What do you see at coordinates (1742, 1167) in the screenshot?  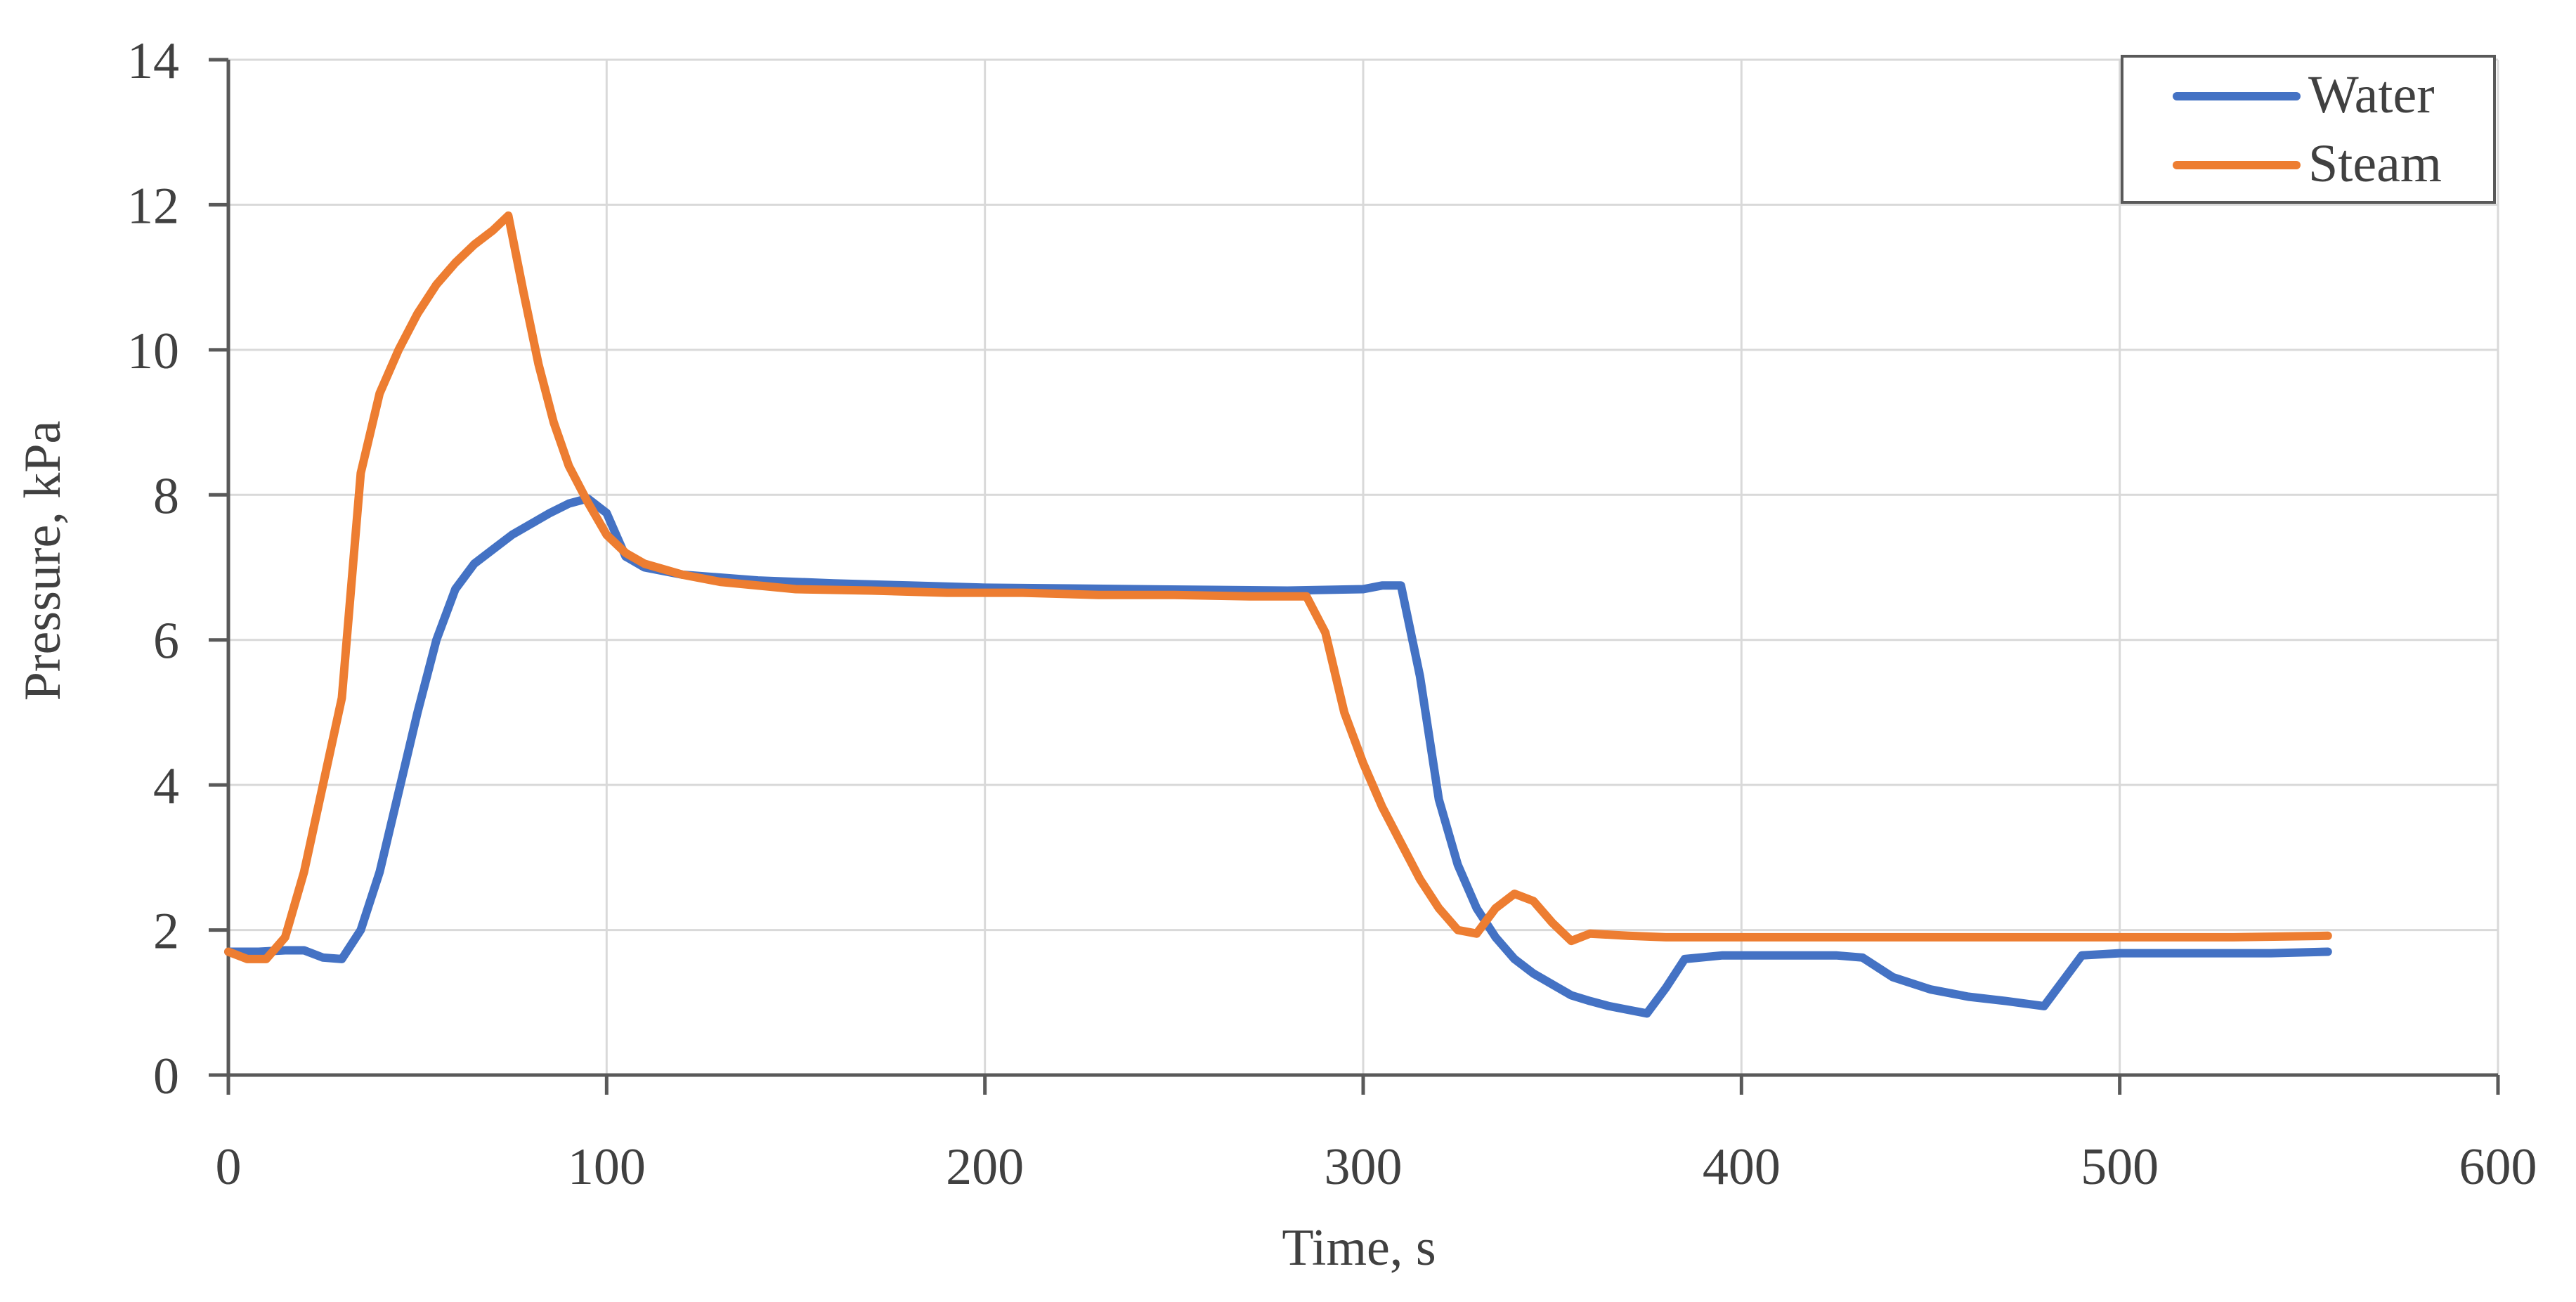 I see `x-tick-label: 400` at bounding box center [1742, 1167].